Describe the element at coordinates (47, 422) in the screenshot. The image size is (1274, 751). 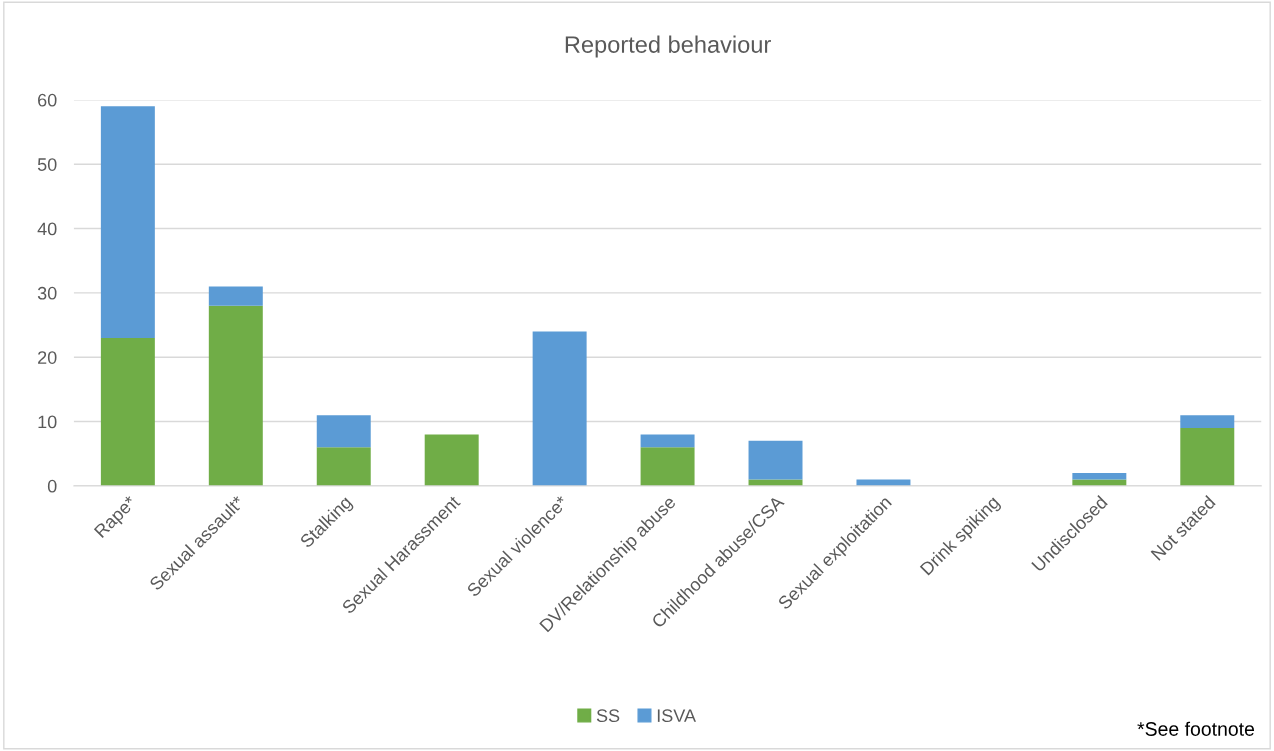
I see `y-tick-label: 10` at that location.